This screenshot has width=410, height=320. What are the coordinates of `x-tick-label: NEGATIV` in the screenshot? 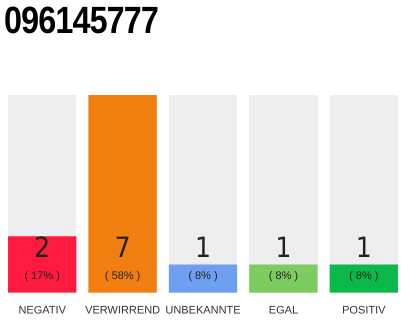 It's located at (42, 310).